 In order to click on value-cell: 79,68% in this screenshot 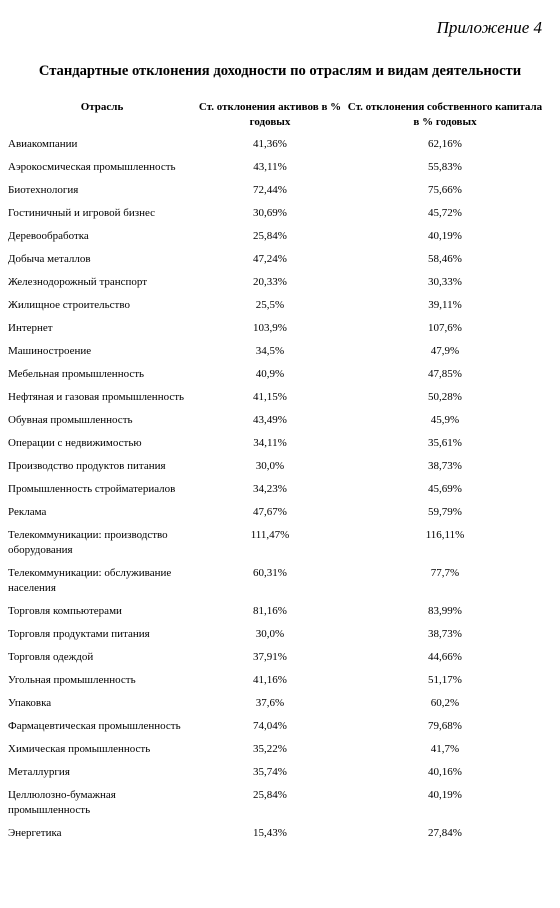, I will do `click(445, 726)`.